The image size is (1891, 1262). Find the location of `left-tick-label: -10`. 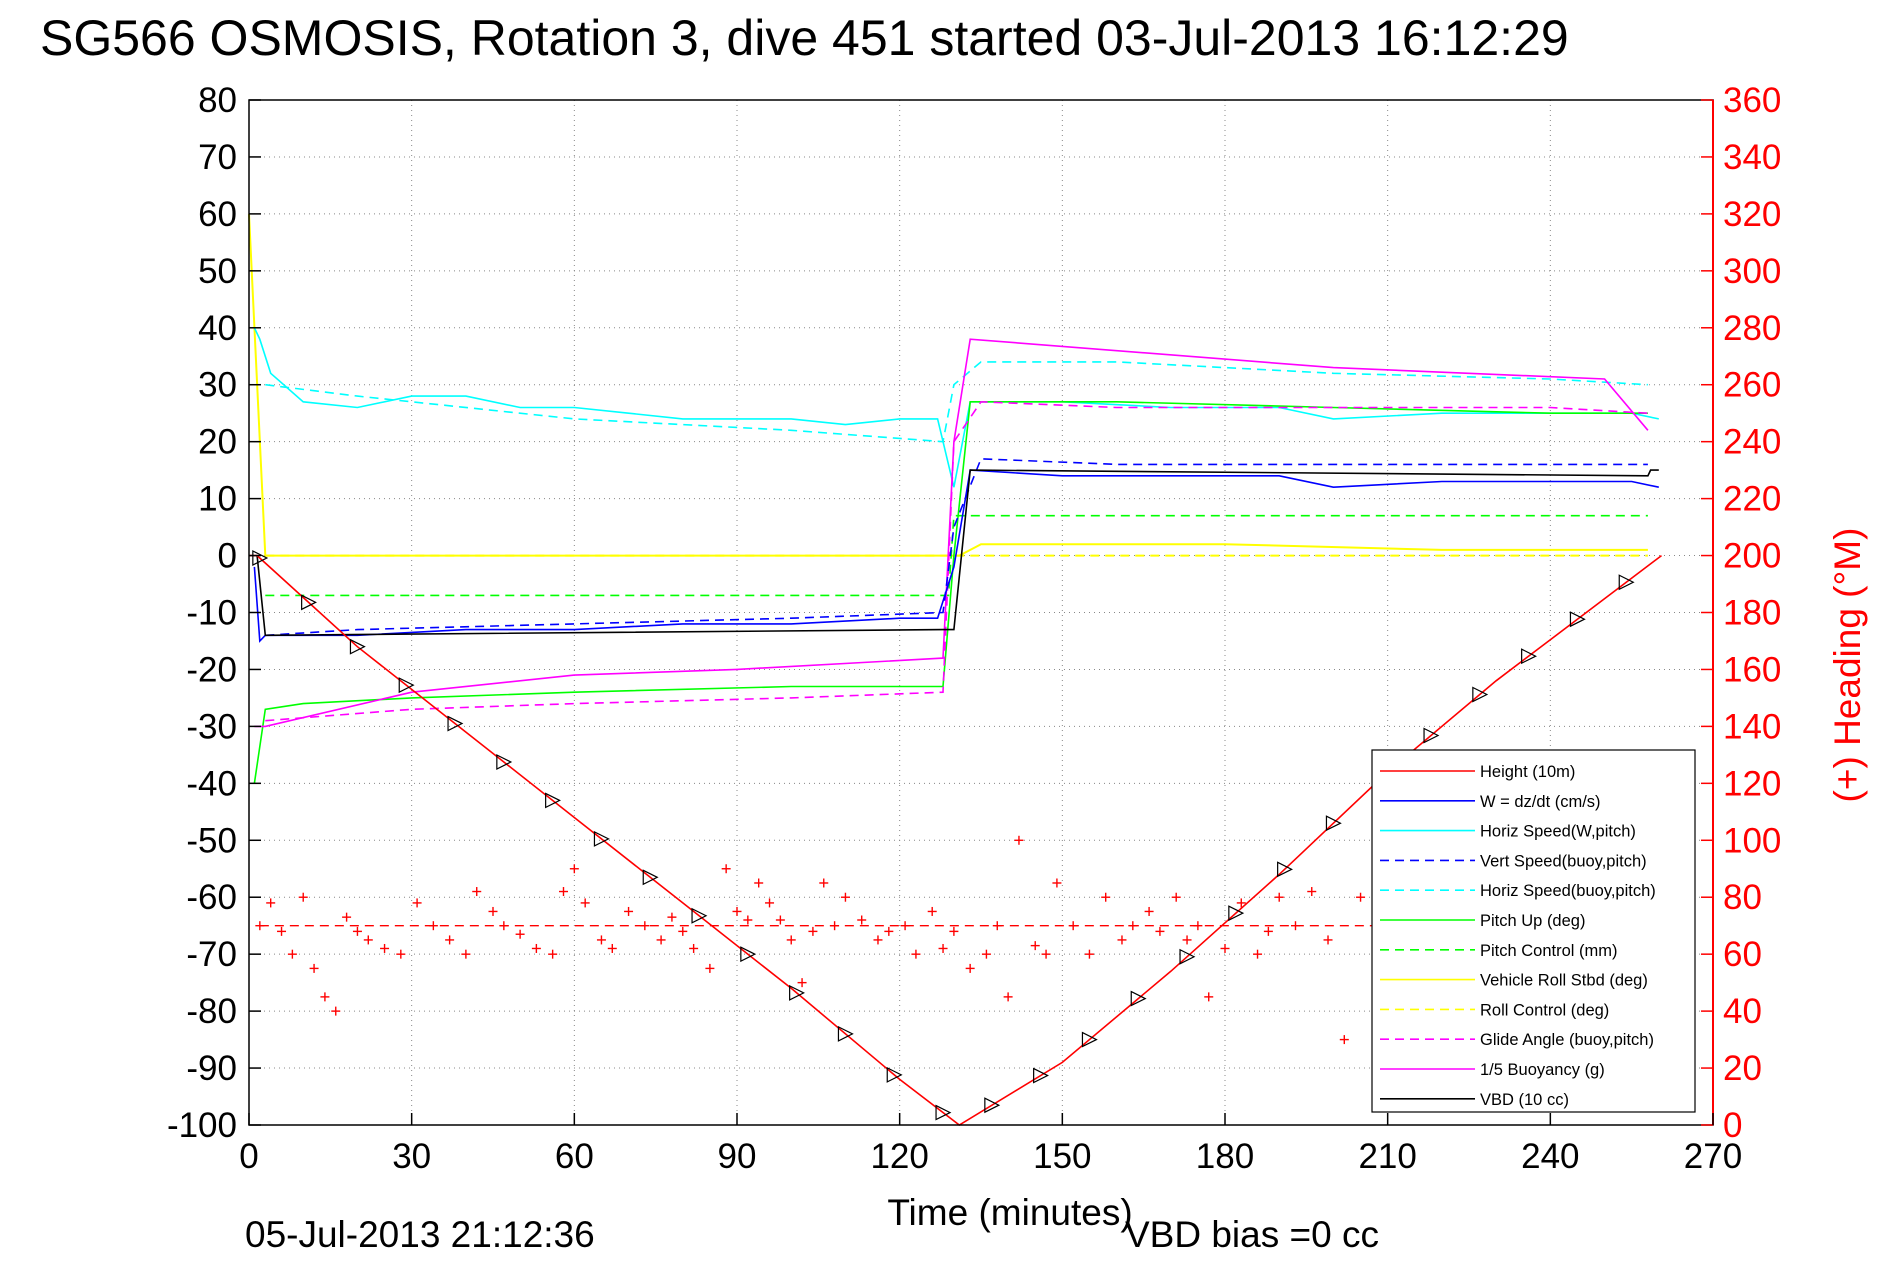

left-tick-label: -10 is located at coordinates (211, 613).